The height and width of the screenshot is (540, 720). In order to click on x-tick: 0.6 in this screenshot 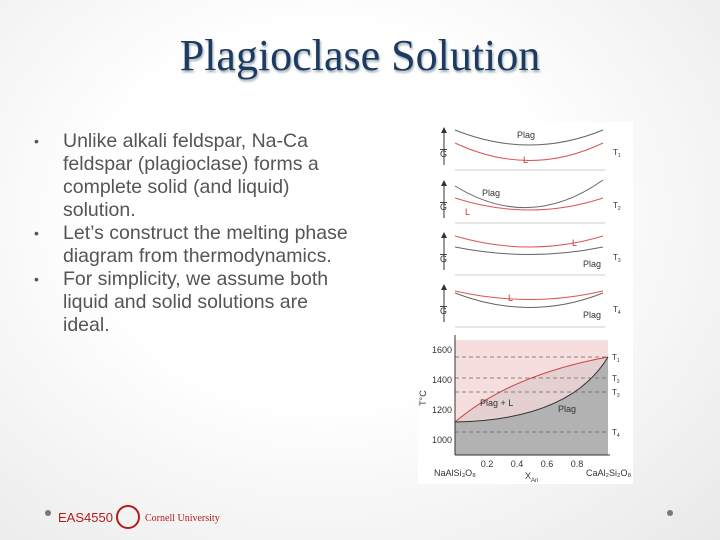, I will do `click(547, 464)`.